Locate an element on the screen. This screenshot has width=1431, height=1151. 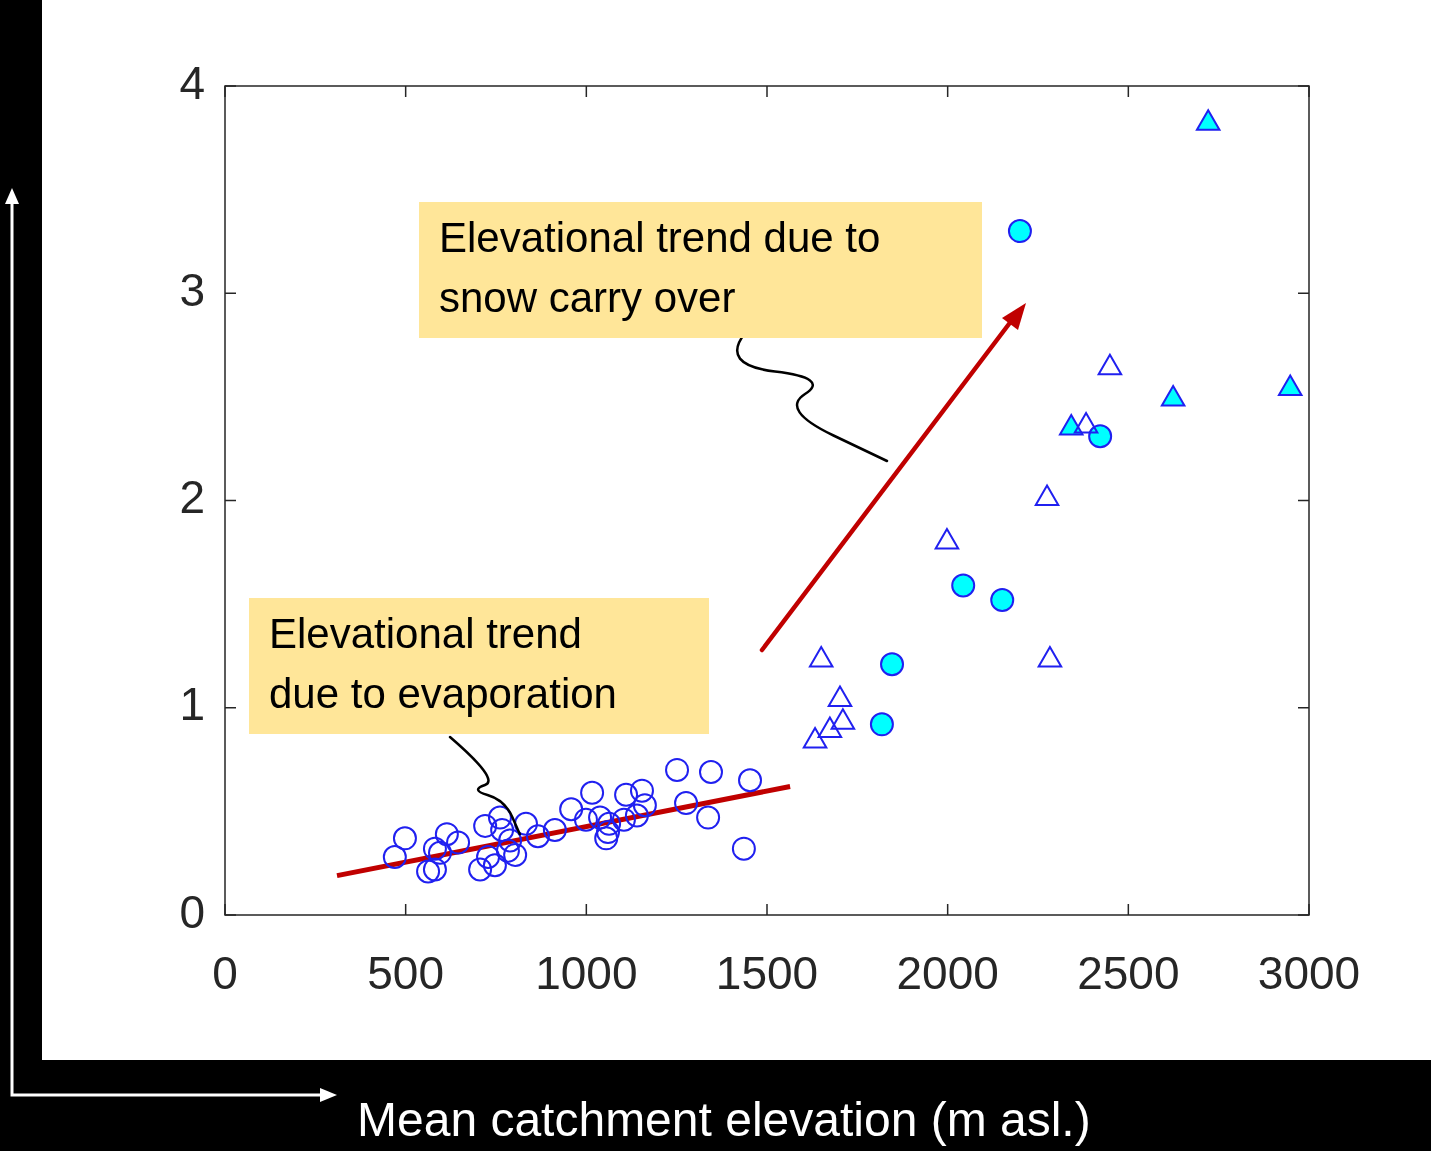
x-tick-label: 500 is located at coordinates (406, 973).